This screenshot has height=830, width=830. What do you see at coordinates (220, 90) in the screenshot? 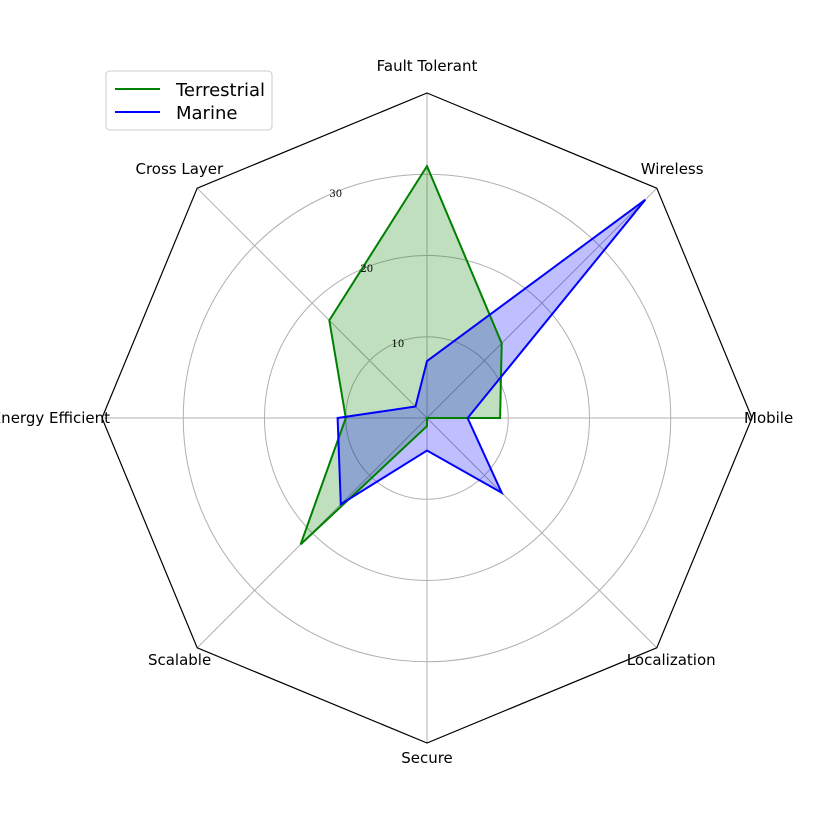
I see `legend-label-terrestrial: Terrestrial` at bounding box center [220, 90].